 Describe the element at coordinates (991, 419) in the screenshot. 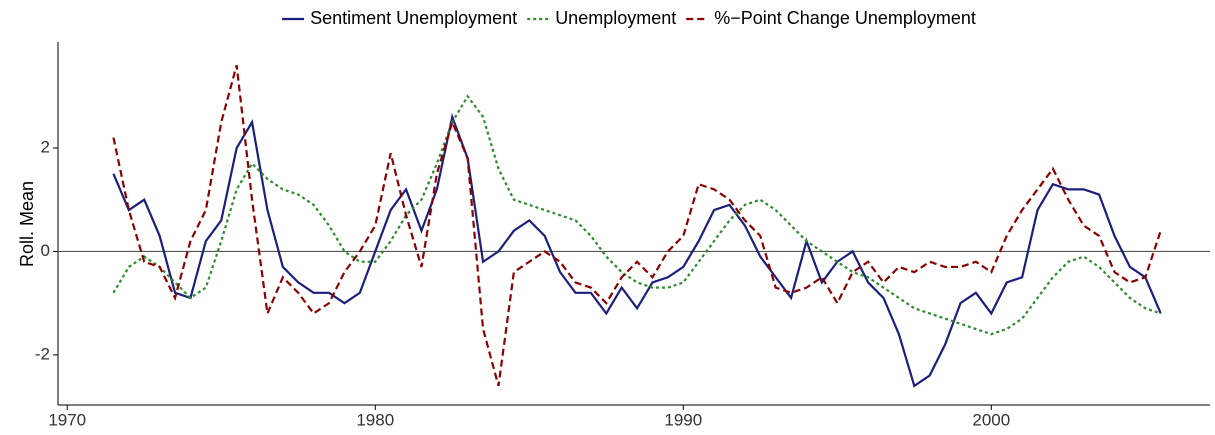

I see `x-tick-label: 2000` at that location.